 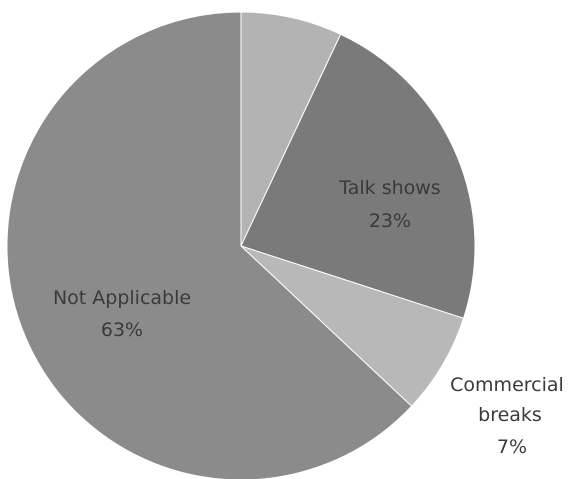 What do you see at coordinates (510, 415) in the screenshot?
I see `slice-label-commercial-breaks-line2: breaks` at bounding box center [510, 415].